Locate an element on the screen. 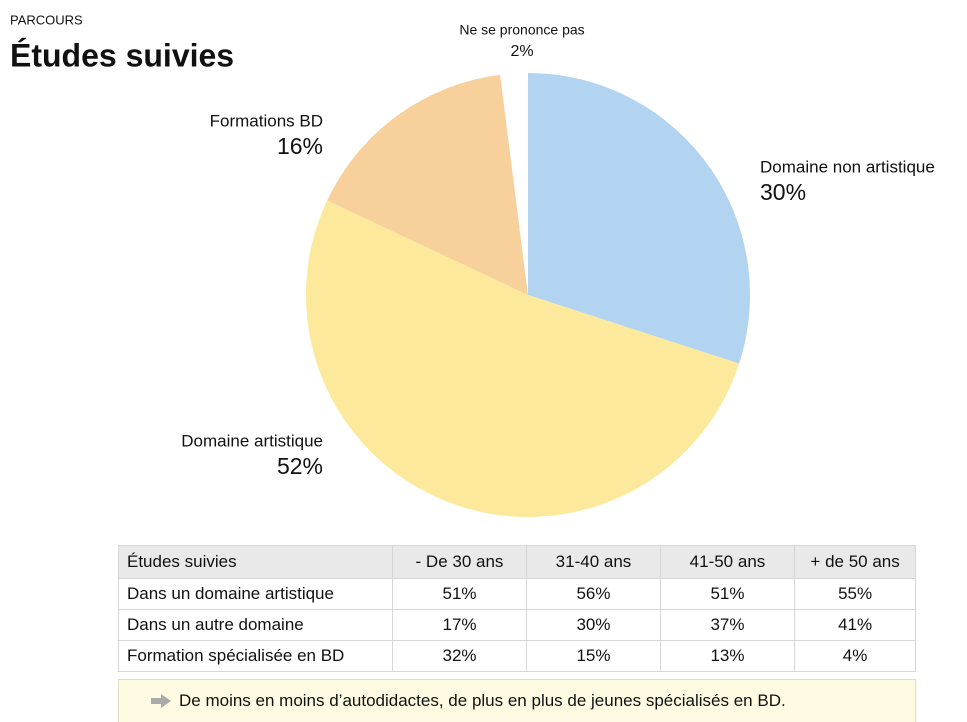 This screenshot has width=967, height=722. table-cell: 4% is located at coordinates (855, 656).